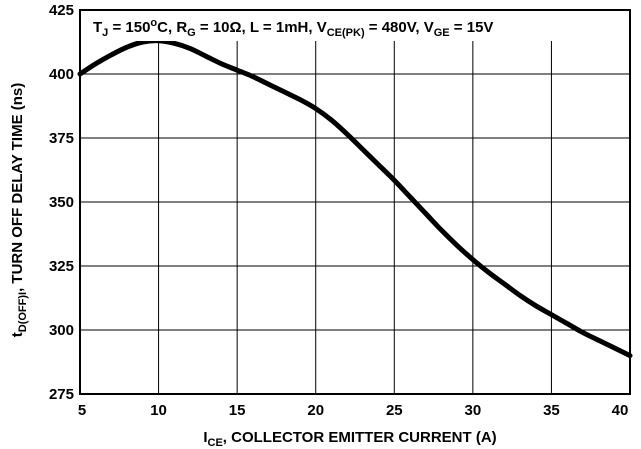 The height and width of the screenshot is (449, 641). What do you see at coordinates (394, 410) in the screenshot?
I see `x-tick-label-25: 25` at bounding box center [394, 410].